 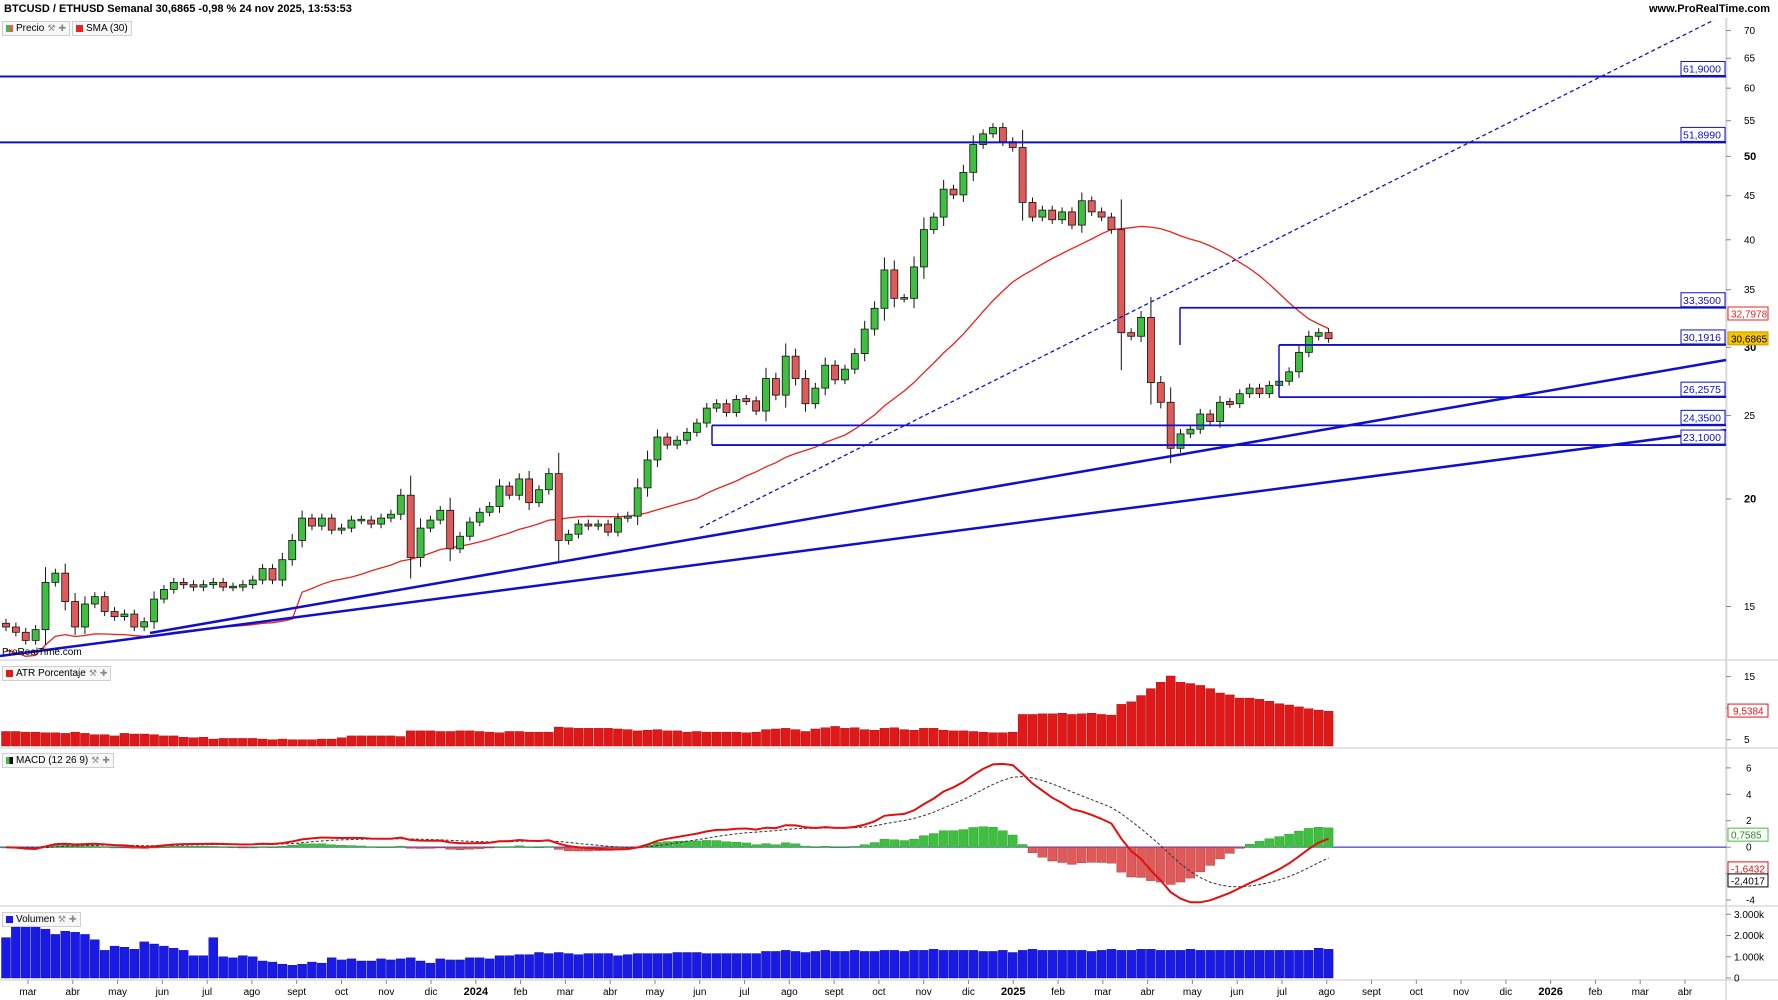 What do you see at coordinates (1750, 499) in the screenshot?
I see `price-tick-label: 20` at bounding box center [1750, 499].